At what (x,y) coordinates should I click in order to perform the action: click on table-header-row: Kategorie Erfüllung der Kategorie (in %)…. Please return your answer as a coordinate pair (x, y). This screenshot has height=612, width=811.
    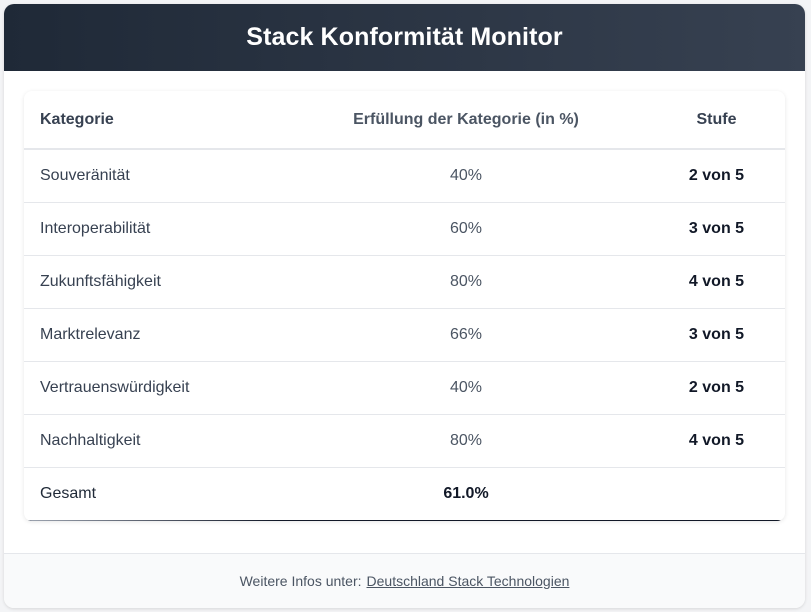
    Looking at the image, I should click on (404, 120).